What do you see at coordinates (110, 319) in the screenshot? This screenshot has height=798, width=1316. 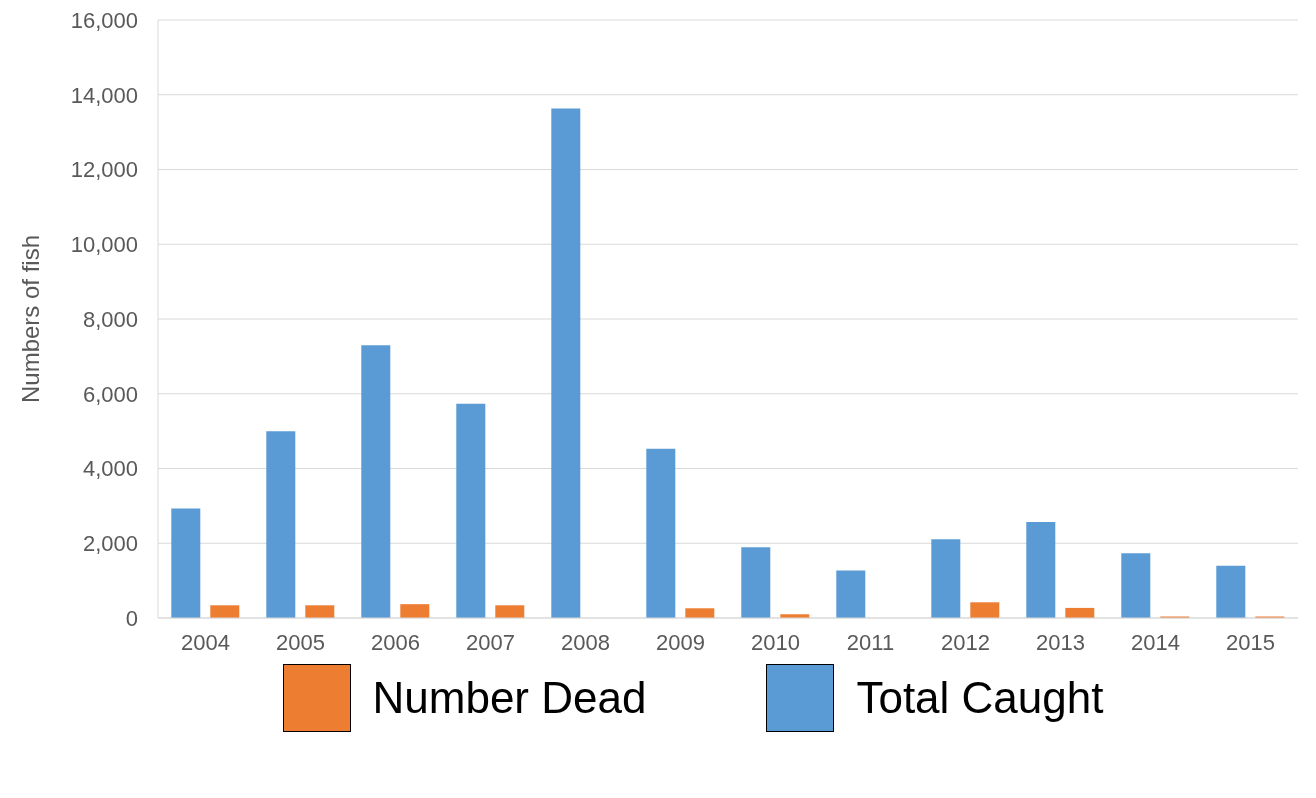 I see `y-tick-label: 8,000` at bounding box center [110, 319].